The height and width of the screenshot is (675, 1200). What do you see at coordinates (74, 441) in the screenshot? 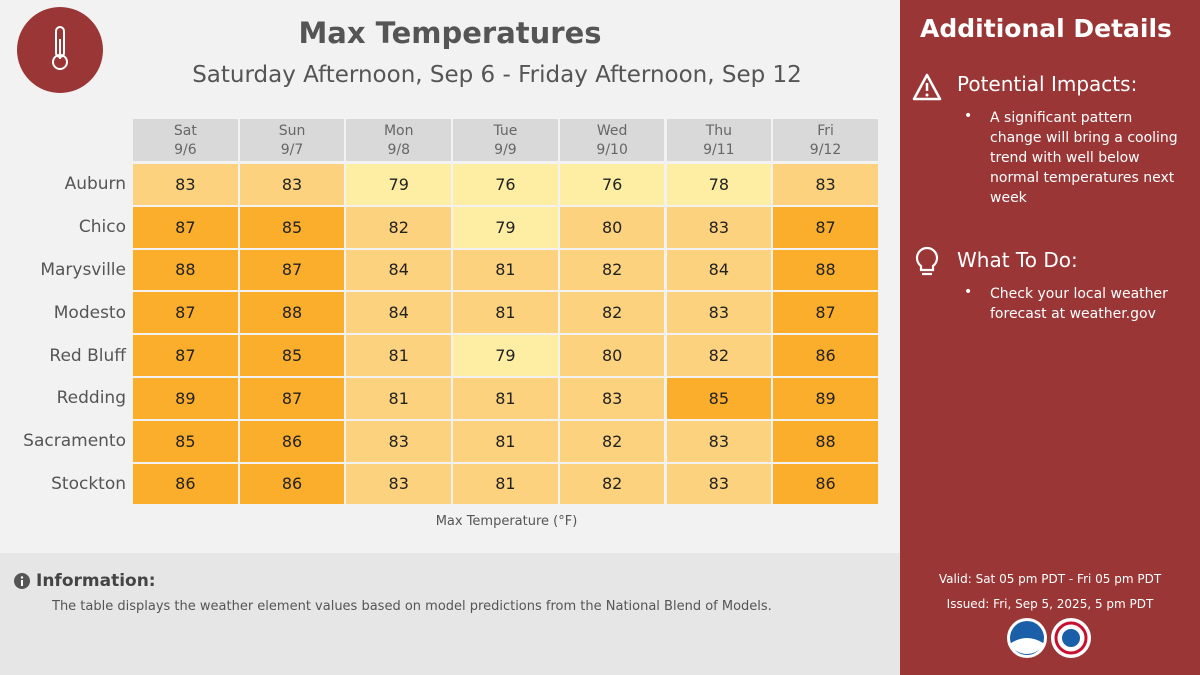
I see `row-label: Sacramento` at bounding box center [74, 441].